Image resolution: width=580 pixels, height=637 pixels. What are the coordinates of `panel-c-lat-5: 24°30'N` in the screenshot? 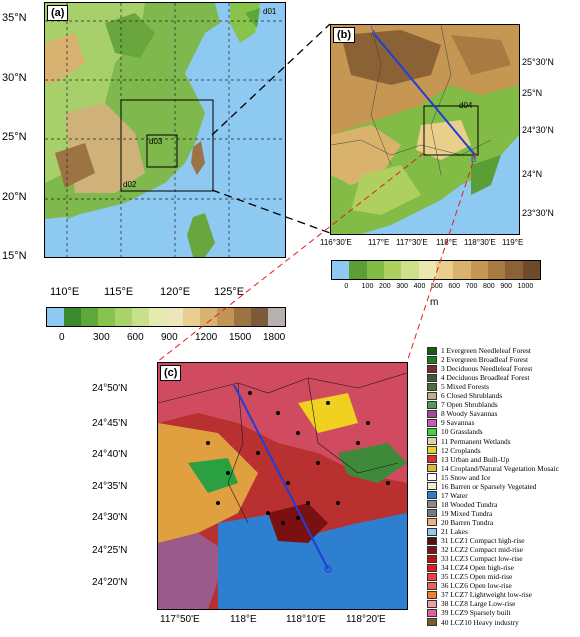 It's located at (110, 517).